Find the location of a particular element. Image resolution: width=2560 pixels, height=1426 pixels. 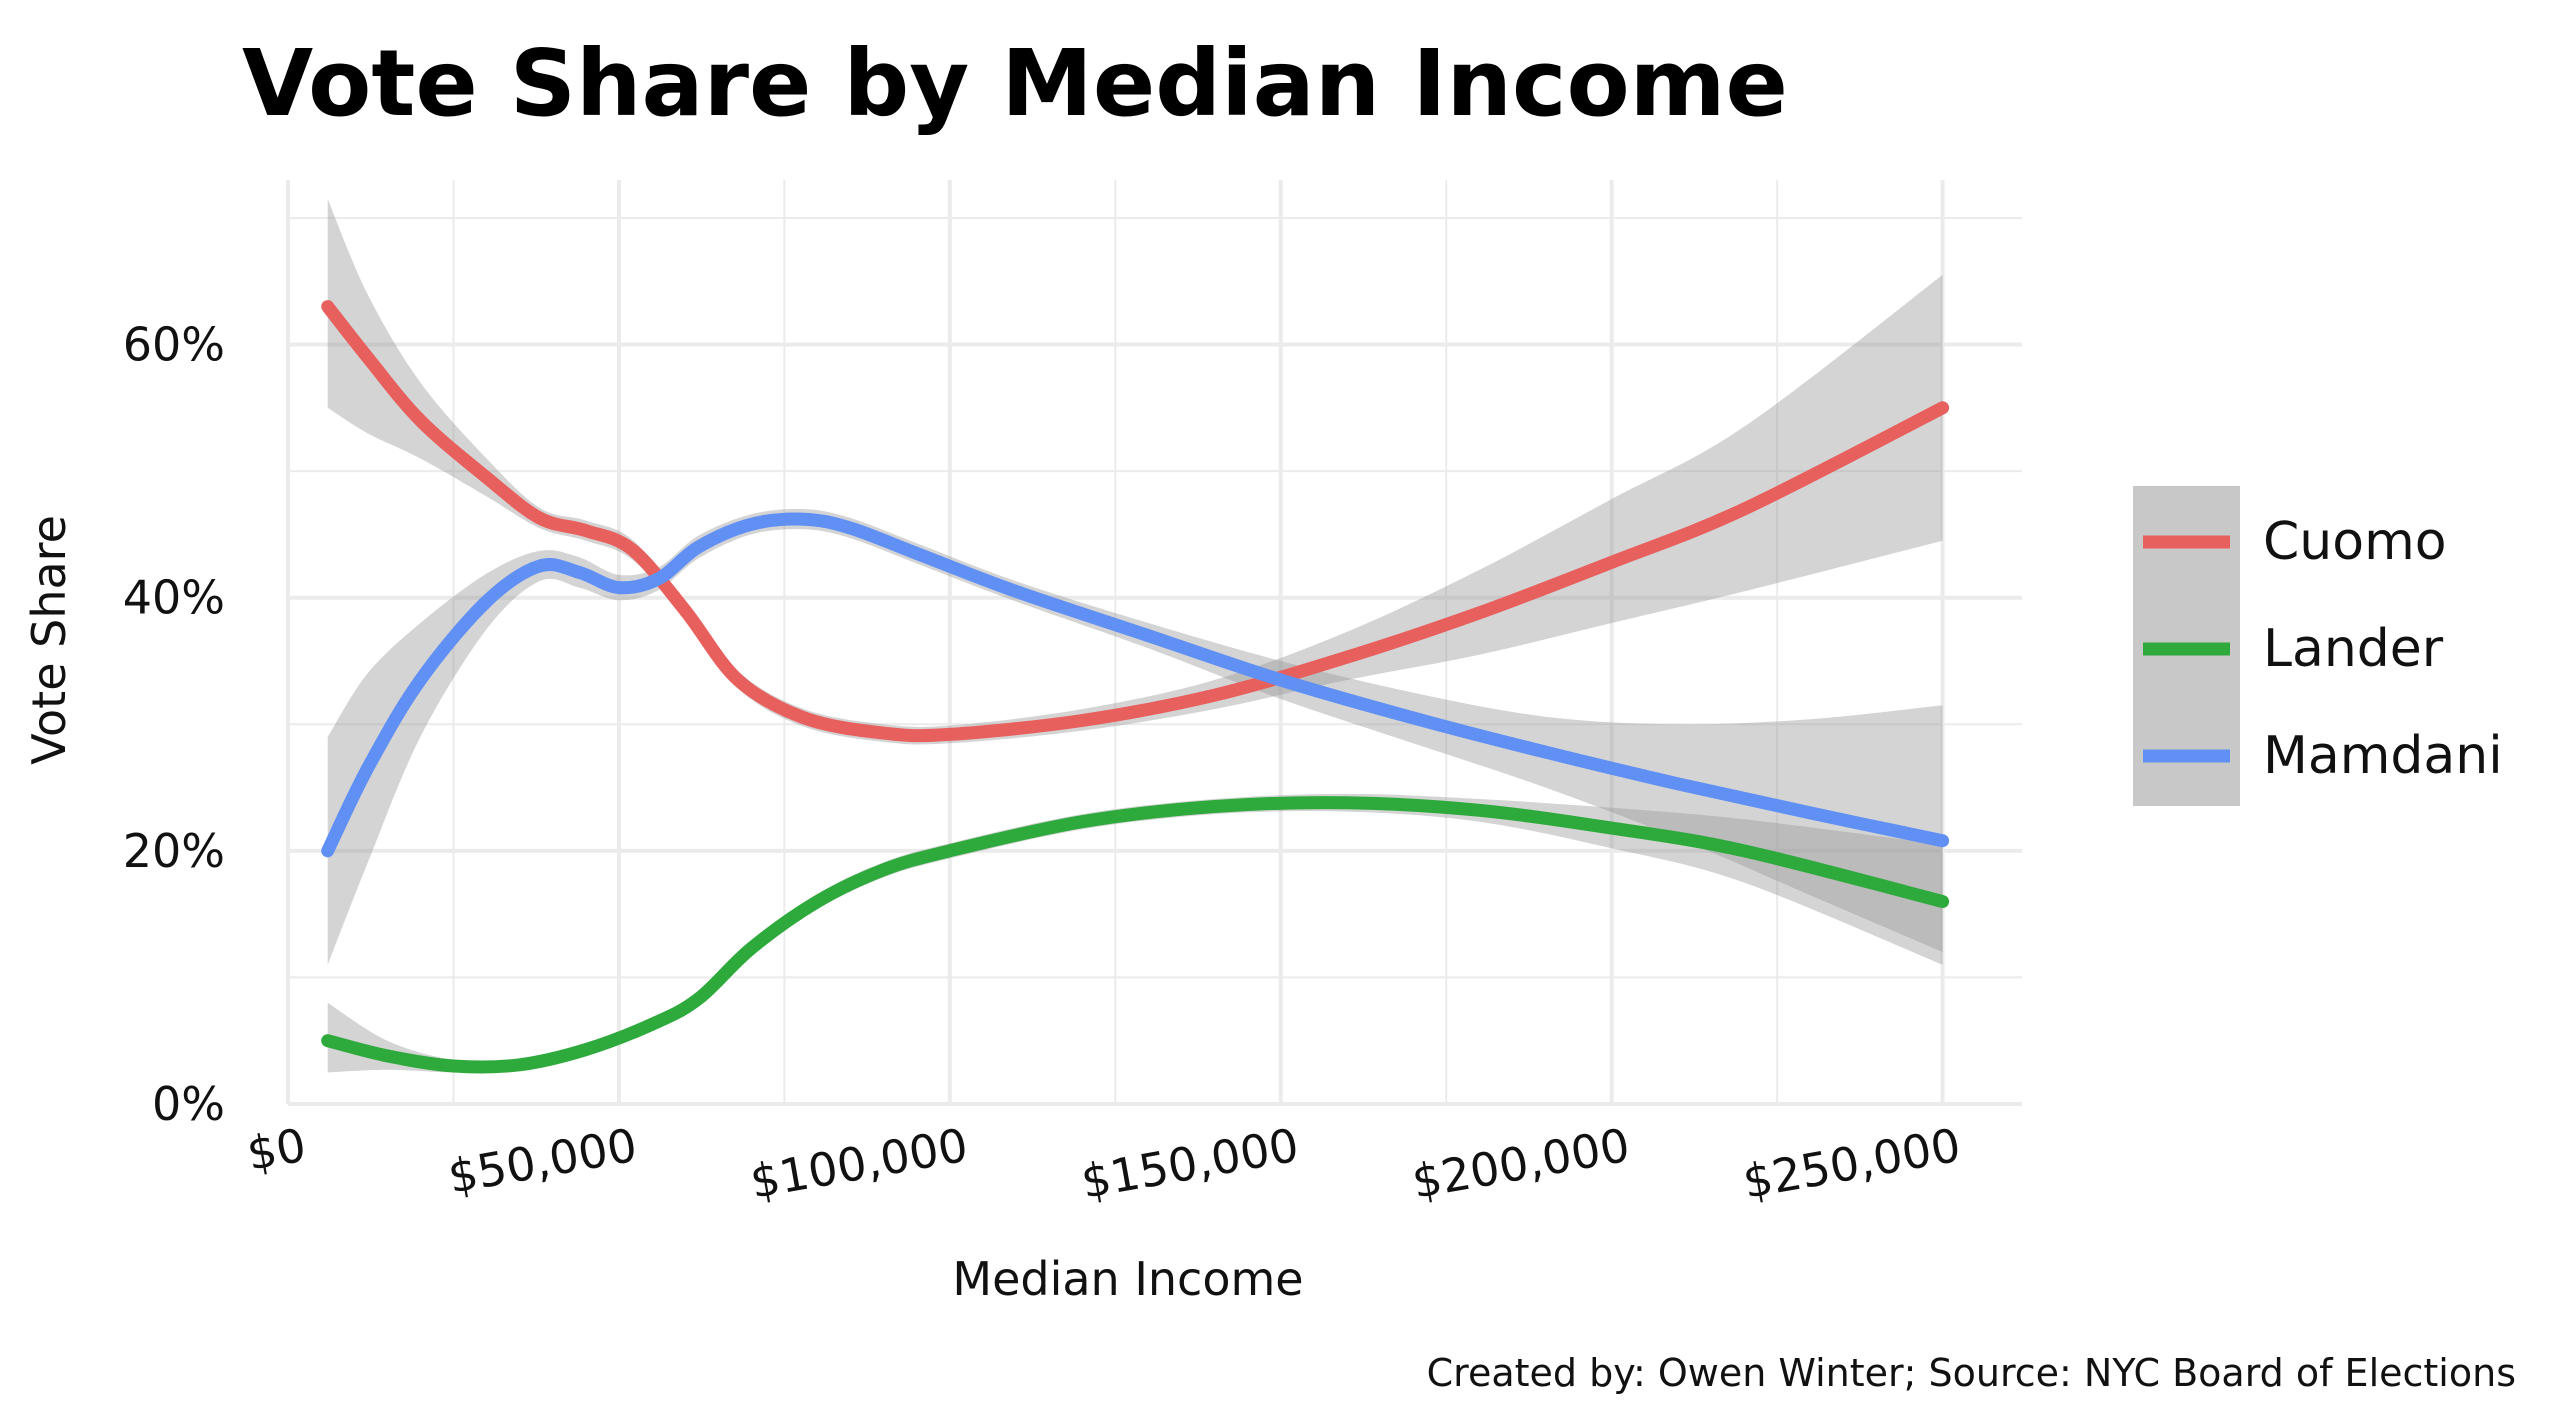

y-tick-label: 60% is located at coordinates (174, 345).